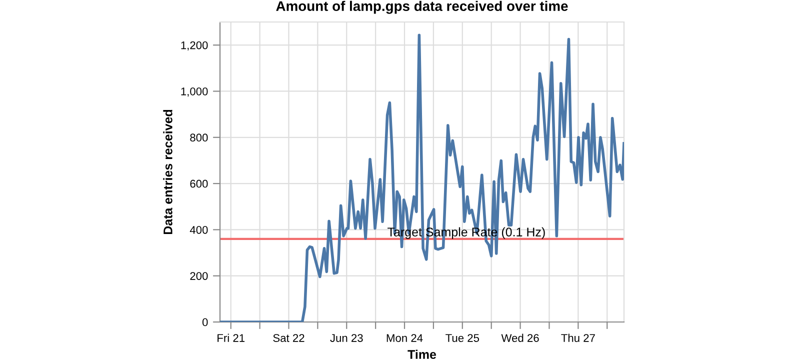 This screenshot has width=800, height=359. What do you see at coordinates (205, 322) in the screenshot?
I see `y-tick-label: 0` at bounding box center [205, 322].